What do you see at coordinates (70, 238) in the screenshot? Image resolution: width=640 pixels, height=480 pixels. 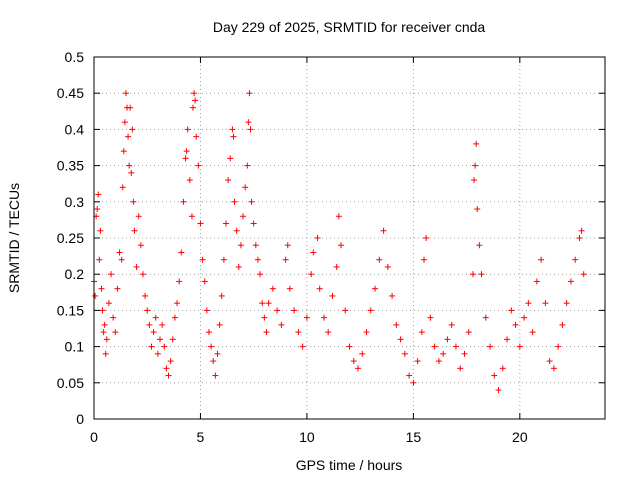 I see `y-tick-label: 0.25` at bounding box center [70, 238].